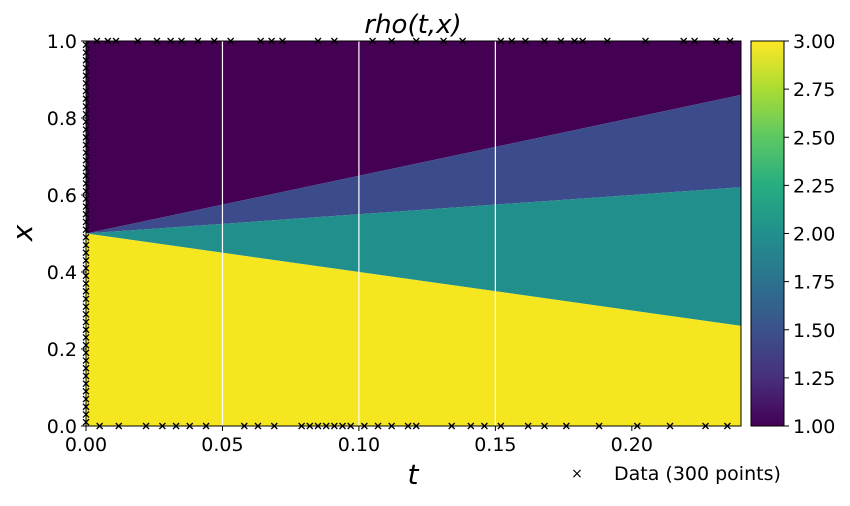 Image resolution: width=850 pixels, height=506 pixels. Describe the element at coordinates (814, 379) in the screenshot. I see `colorbar-tick-label: 1.25` at that location.